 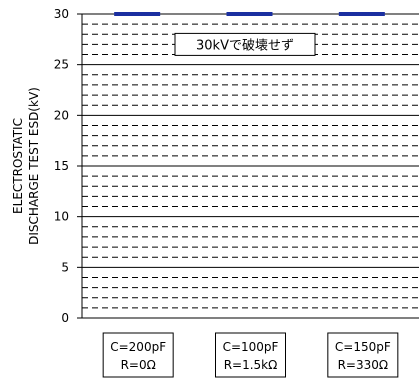 I want to click on y-axis-label-line-2: DISCHARGE TEST ESD(kV), so click(x=34, y=166).